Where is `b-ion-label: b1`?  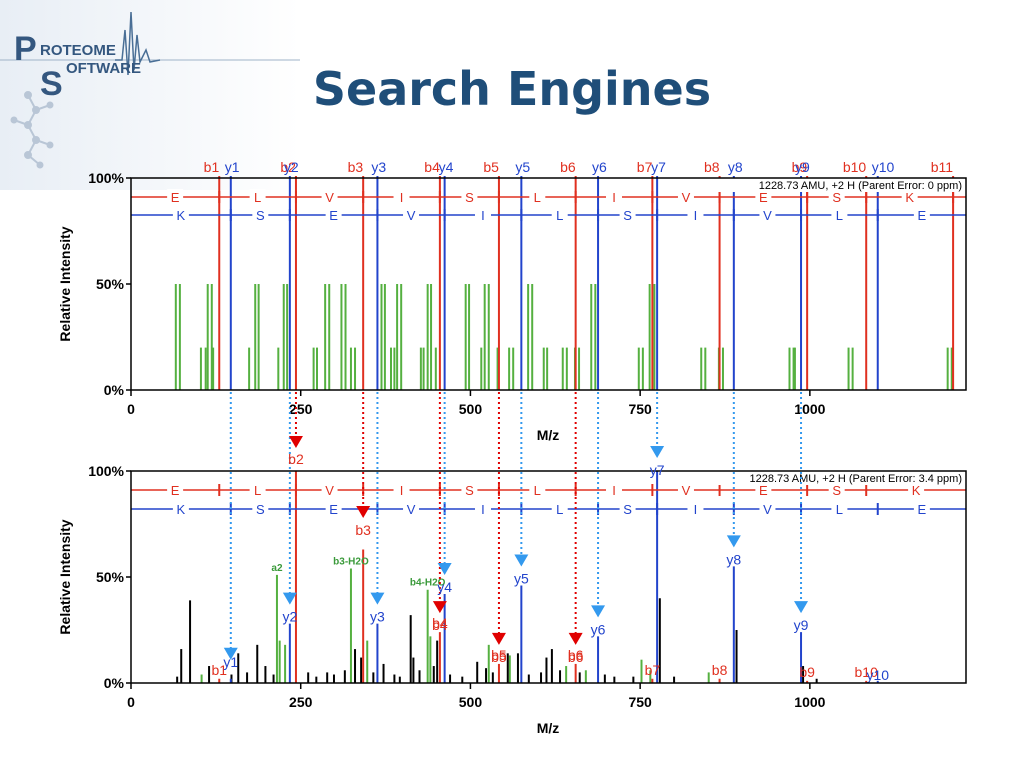
b-ion-label: b1 is located at coordinates (212, 167).